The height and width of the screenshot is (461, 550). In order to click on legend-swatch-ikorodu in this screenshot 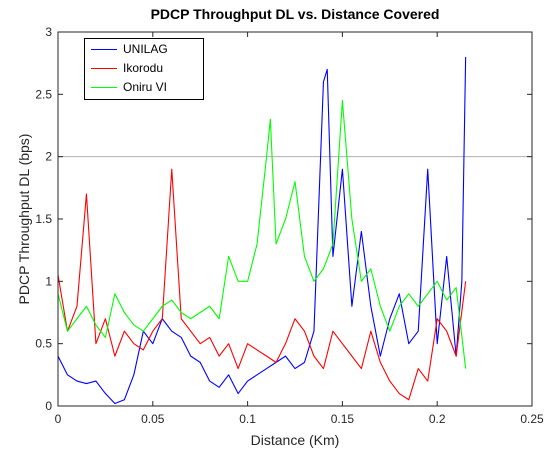, I will do `click(104, 68)`.